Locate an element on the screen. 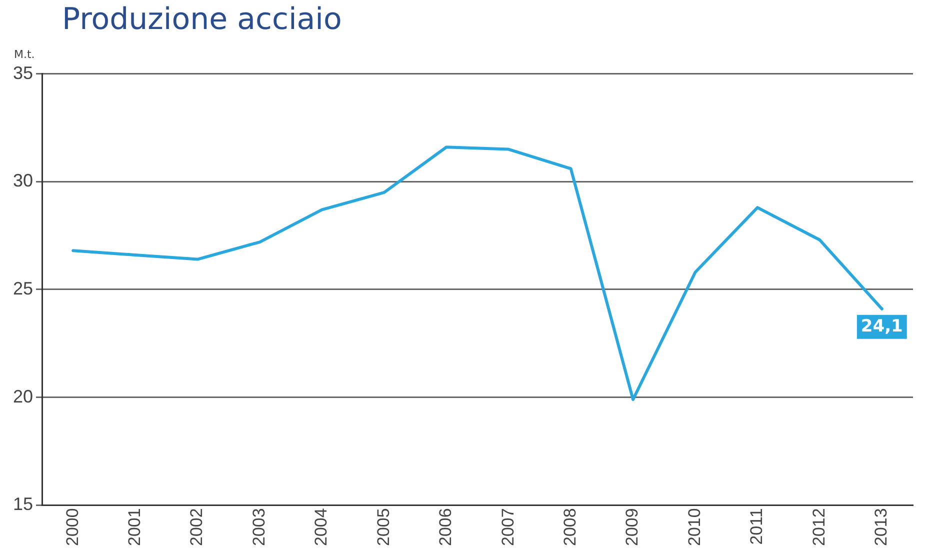 The height and width of the screenshot is (553, 943). x-tick-label: 2009 is located at coordinates (632, 527).